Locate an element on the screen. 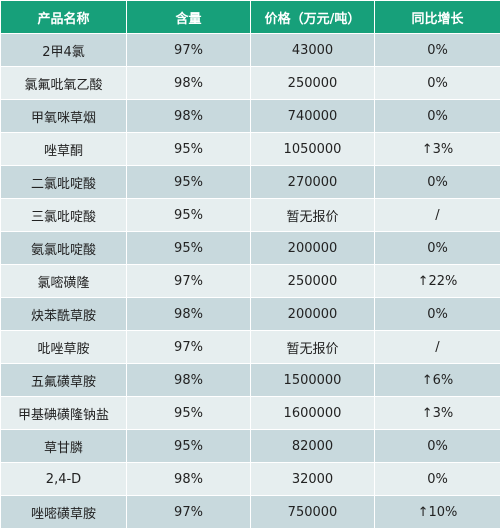 This screenshot has width=500, height=530. cell-product-name: 吡唑草胺 is located at coordinates (63, 347).